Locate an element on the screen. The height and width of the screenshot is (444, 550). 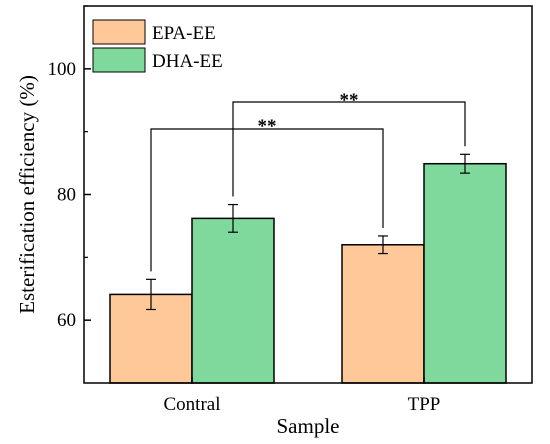
bar-dha-ee-tpp is located at coordinates (465, 273).